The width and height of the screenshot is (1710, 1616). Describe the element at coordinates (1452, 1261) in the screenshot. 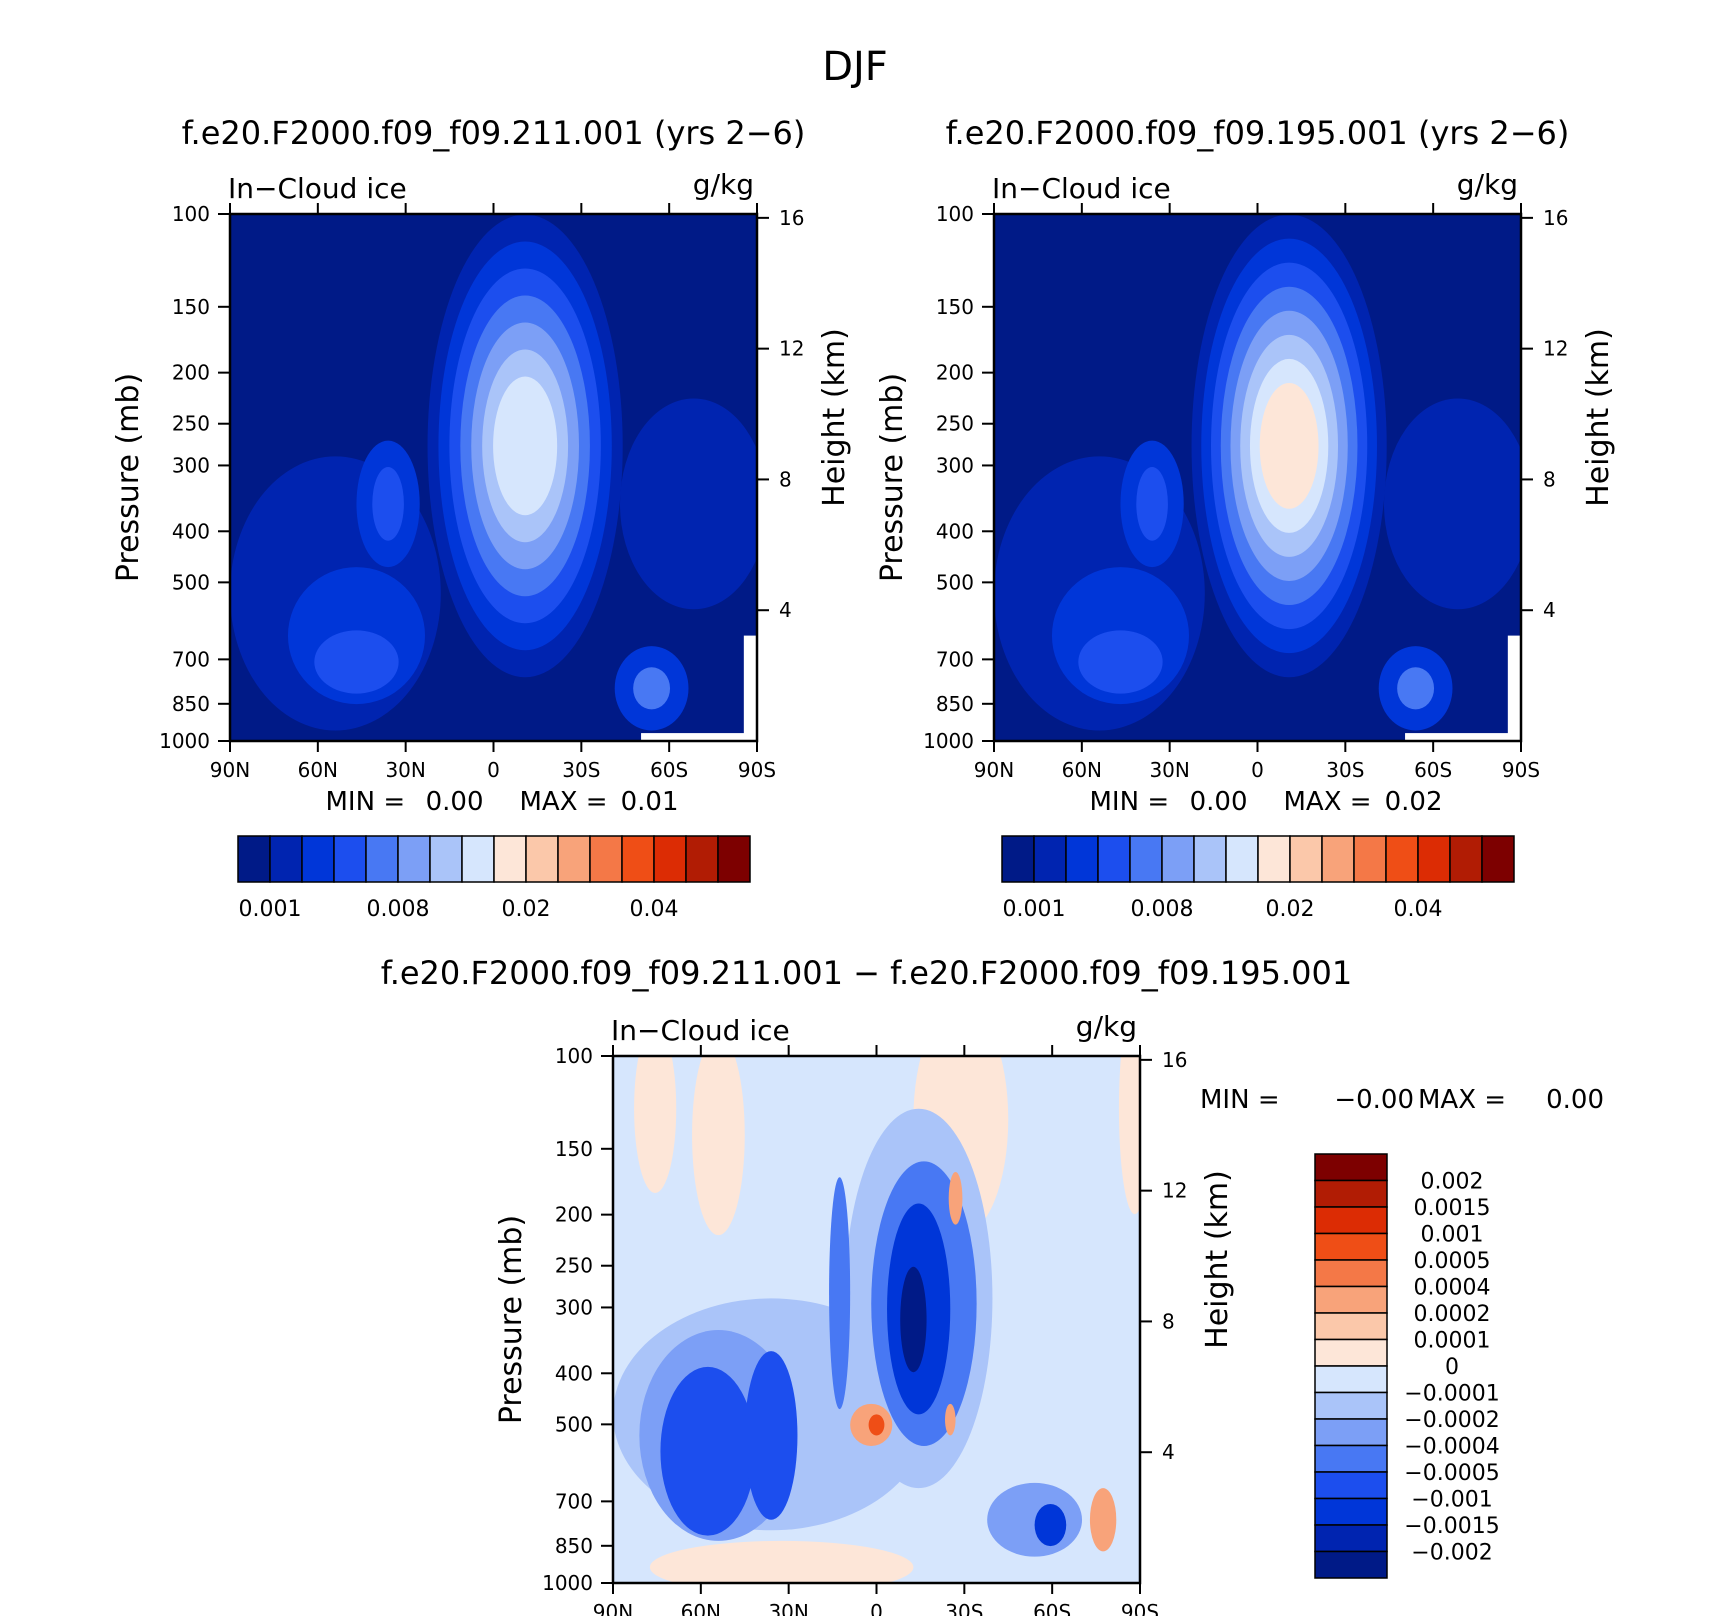

I see `colorbar-label: 0.0005` at that location.